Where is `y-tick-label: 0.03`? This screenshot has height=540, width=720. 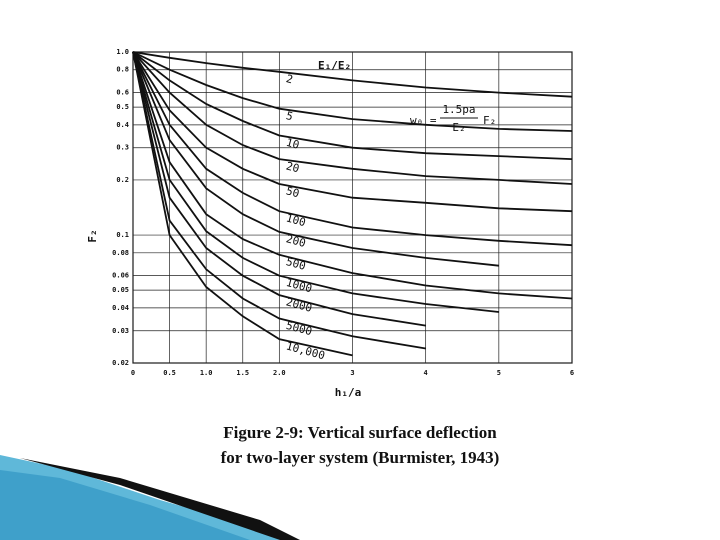 y-tick-label: 0.03 is located at coordinates (120, 331).